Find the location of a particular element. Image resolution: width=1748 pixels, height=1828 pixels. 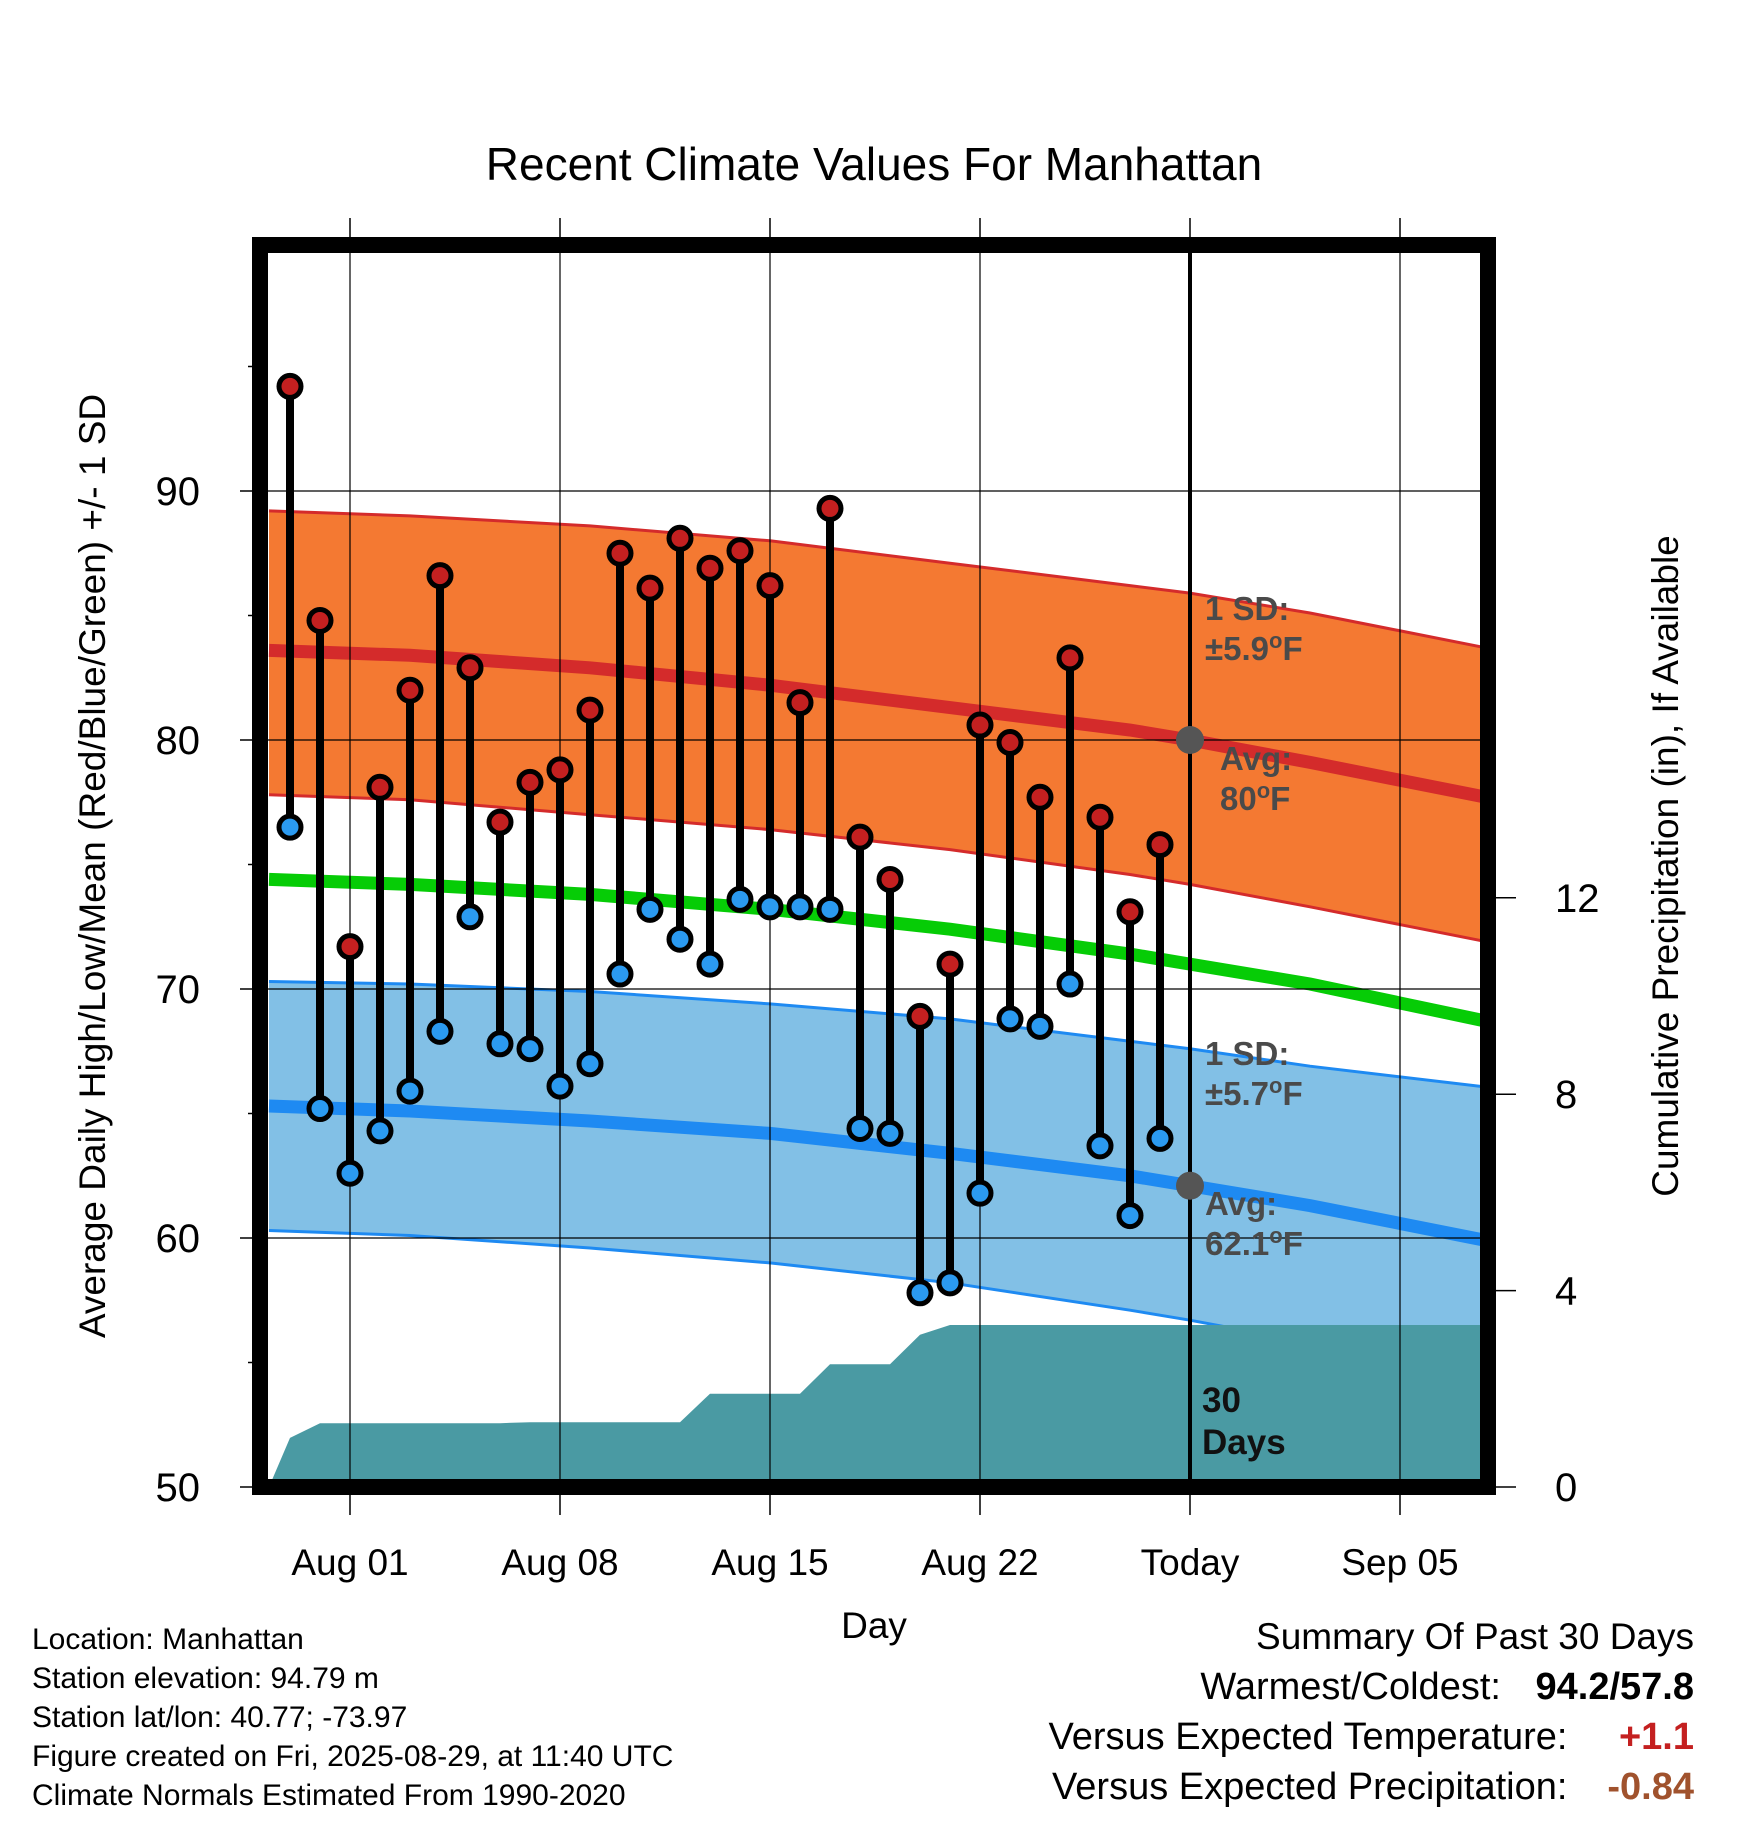

precip-value: -0.84 is located at coordinates (1650, 1787).